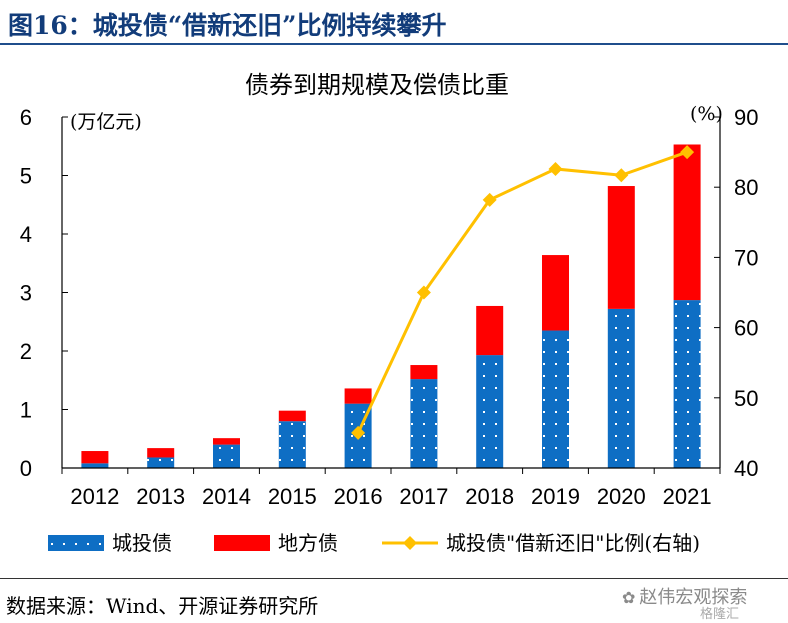 This screenshot has width=788, height=623. I want to click on watermark: ✿ 赵伟宏观探索, so click(684, 596).